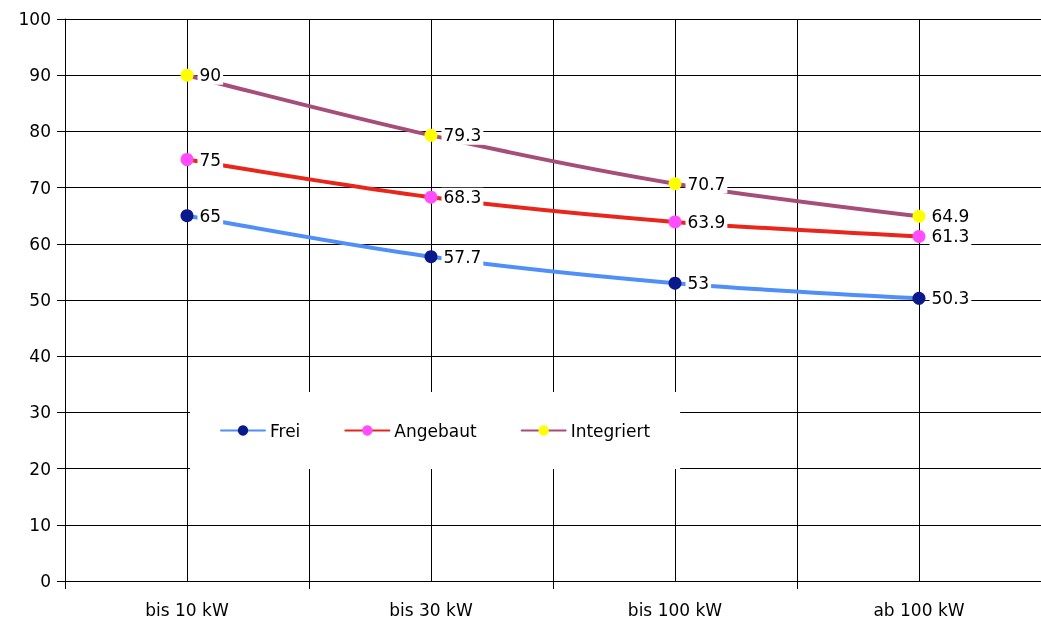  What do you see at coordinates (40, 243) in the screenshot?
I see `y-tick-label: 60` at bounding box center [40, 243].